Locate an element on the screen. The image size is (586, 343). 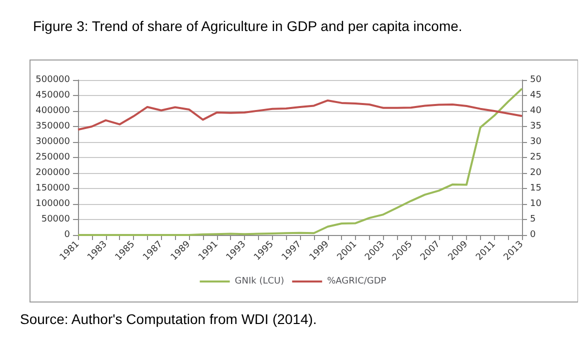
y-tick-label: 400000 is located at coordinates (53, 111).